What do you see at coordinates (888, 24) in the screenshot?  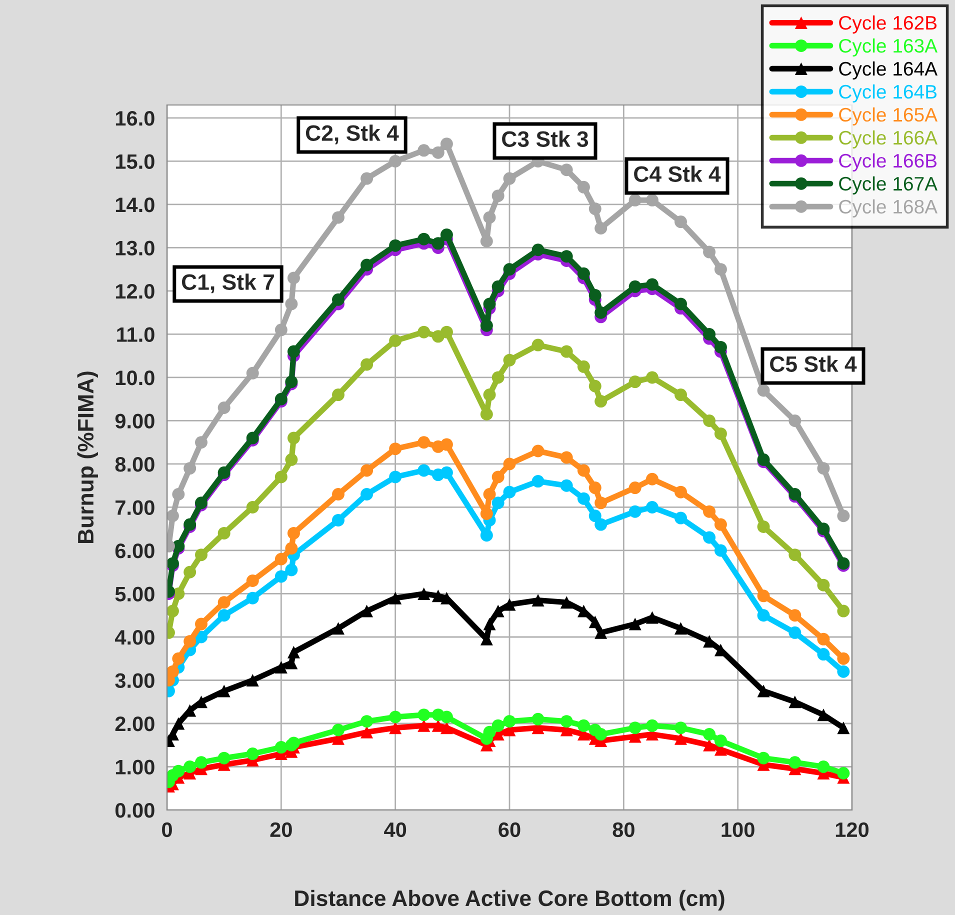 I see `legend-label: Cycle 162B` at bounding box center [888, 24].